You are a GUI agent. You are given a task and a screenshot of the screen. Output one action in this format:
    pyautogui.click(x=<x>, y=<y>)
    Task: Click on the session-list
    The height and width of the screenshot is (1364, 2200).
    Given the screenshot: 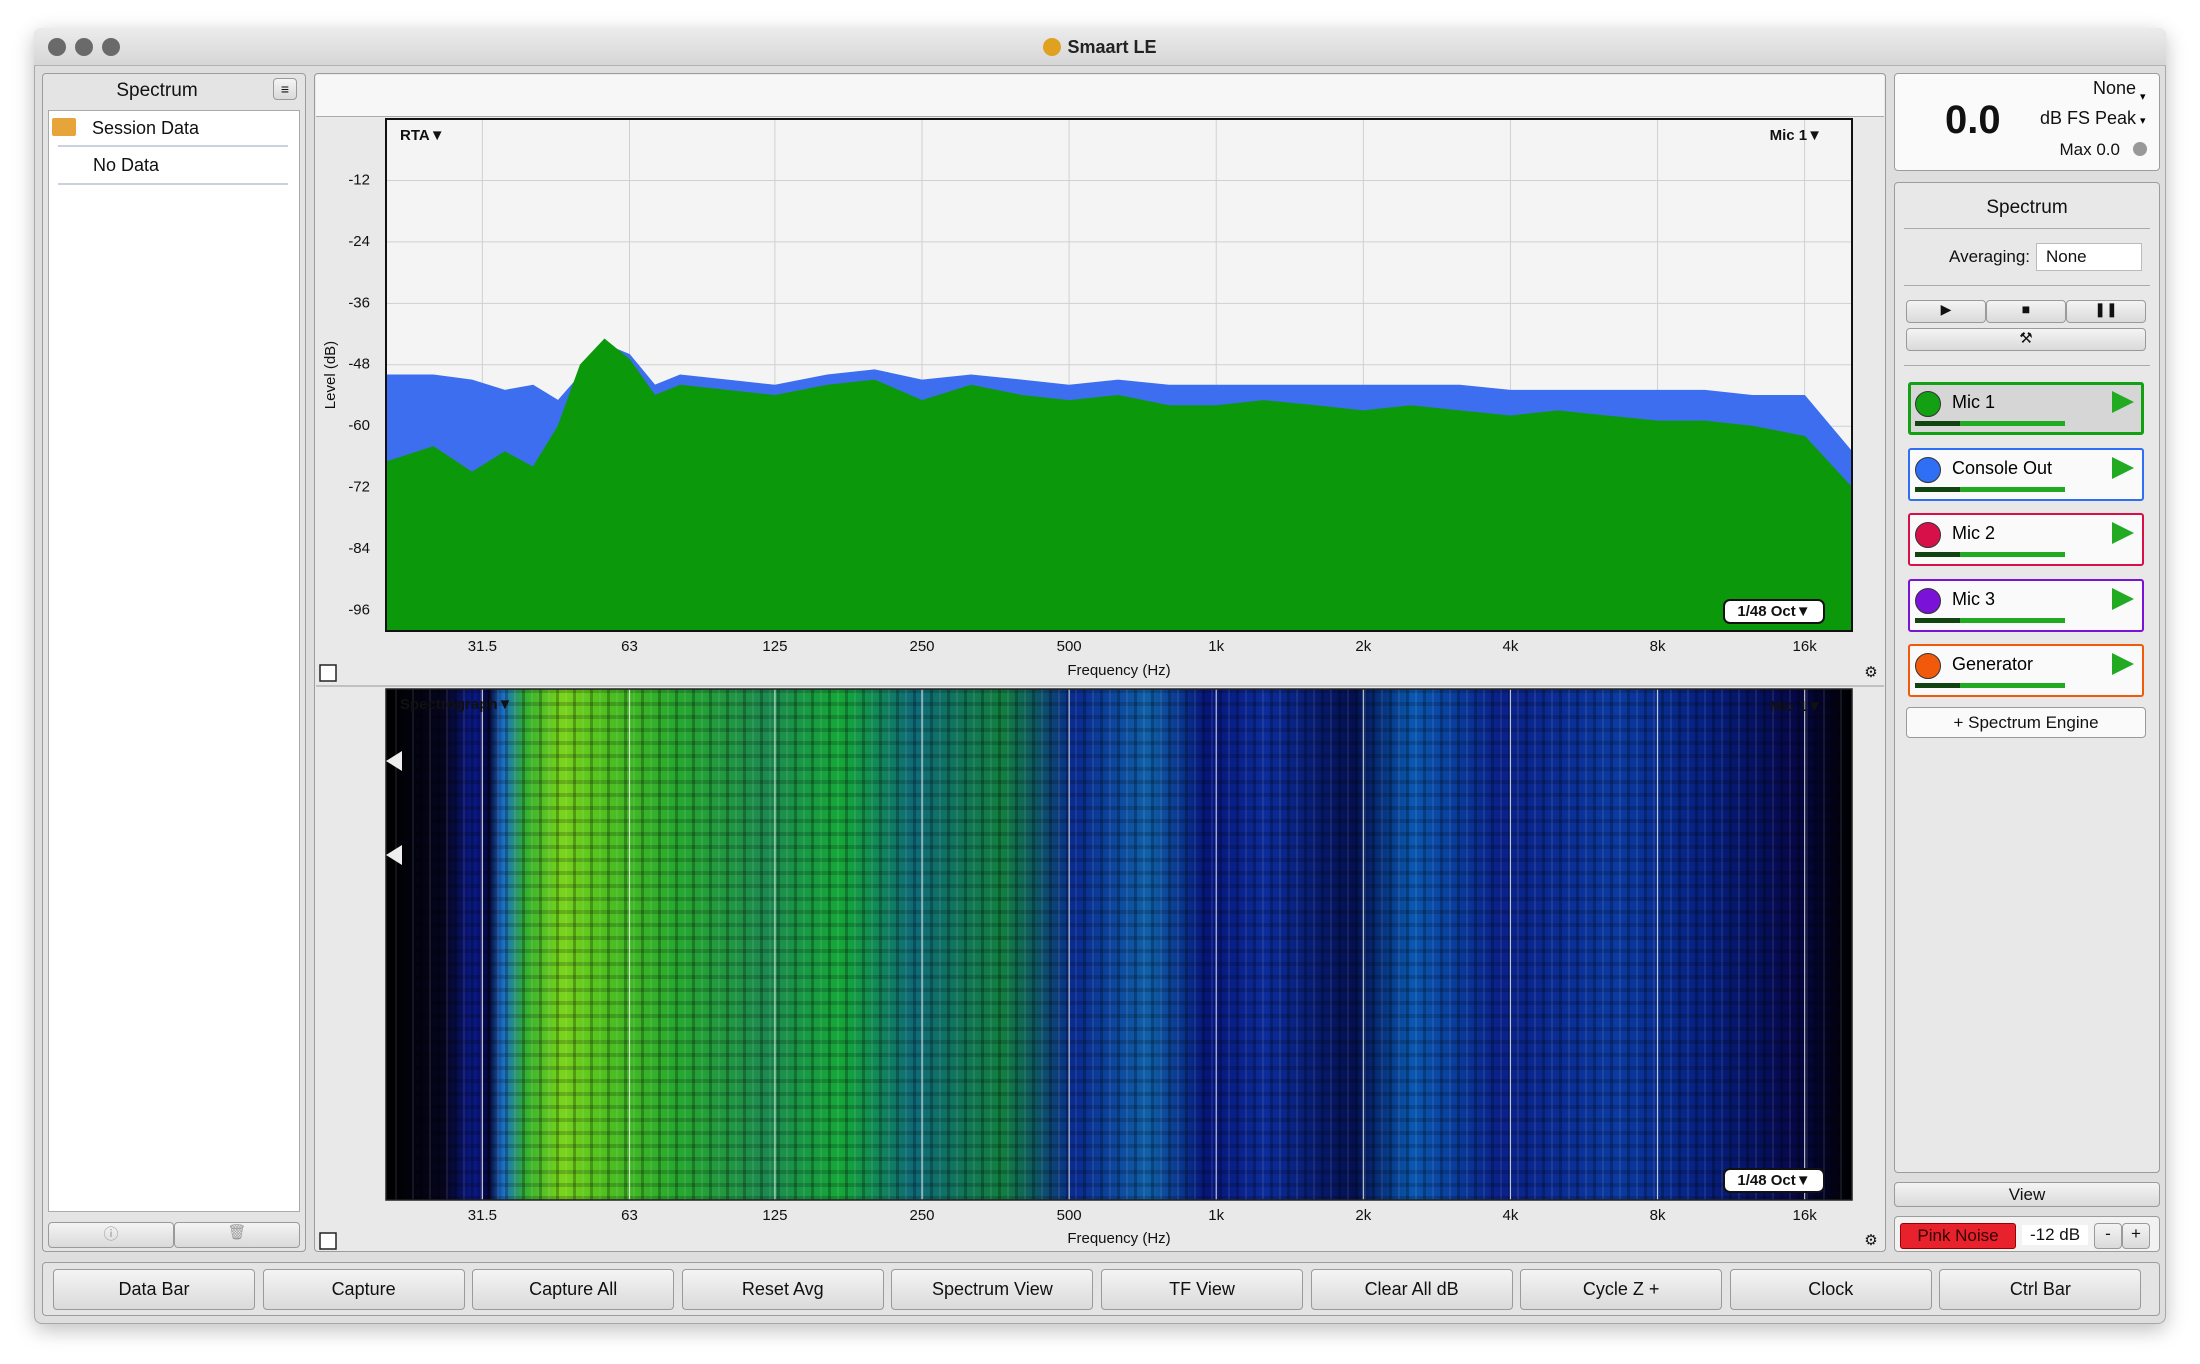 What is the action you would take?
    pyautogui.click(x=174, y=661)
    